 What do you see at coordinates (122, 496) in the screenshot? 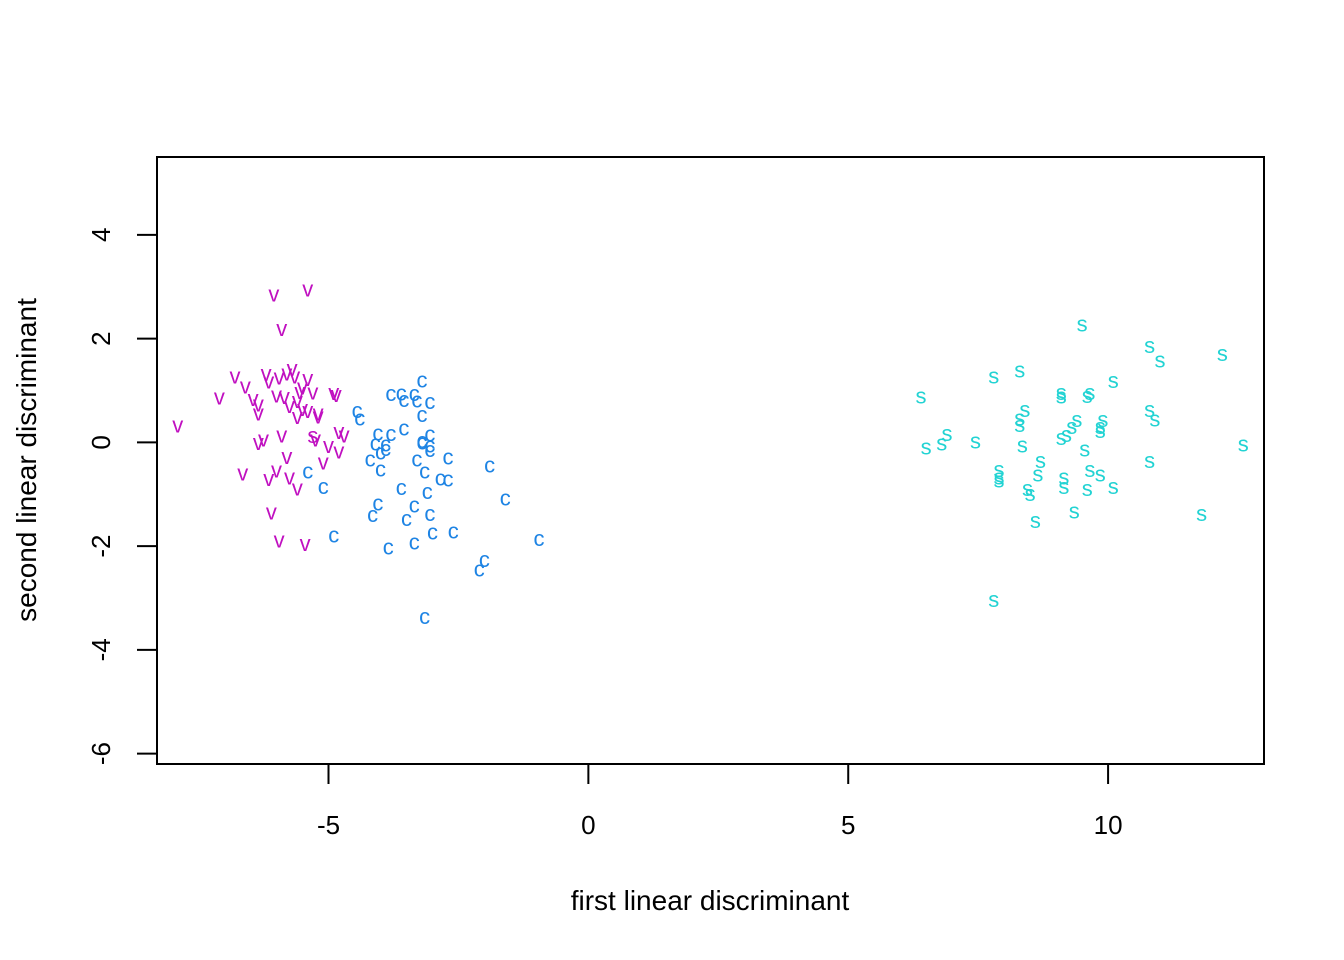
I see `y-axis: -6 -4 -2 0 2 4` at bounding box center [122, 496].